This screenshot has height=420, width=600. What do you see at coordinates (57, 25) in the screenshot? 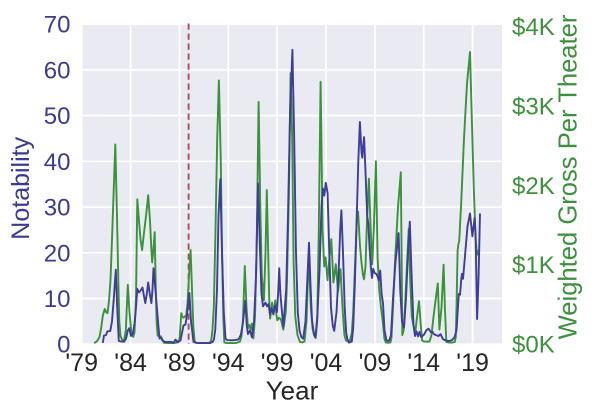
I see `svg-text: 70` at bounding box center [57, 25].